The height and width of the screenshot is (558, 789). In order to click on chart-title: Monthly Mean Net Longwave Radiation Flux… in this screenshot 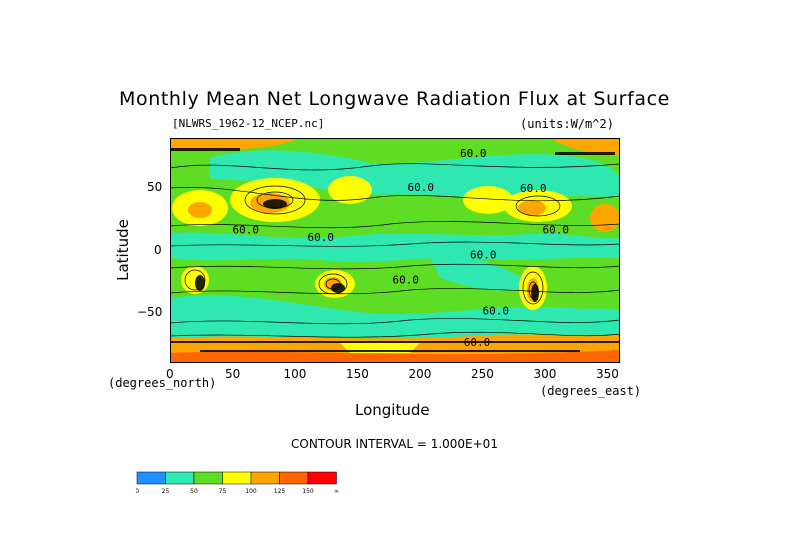, I will do `click(394, 99)`.